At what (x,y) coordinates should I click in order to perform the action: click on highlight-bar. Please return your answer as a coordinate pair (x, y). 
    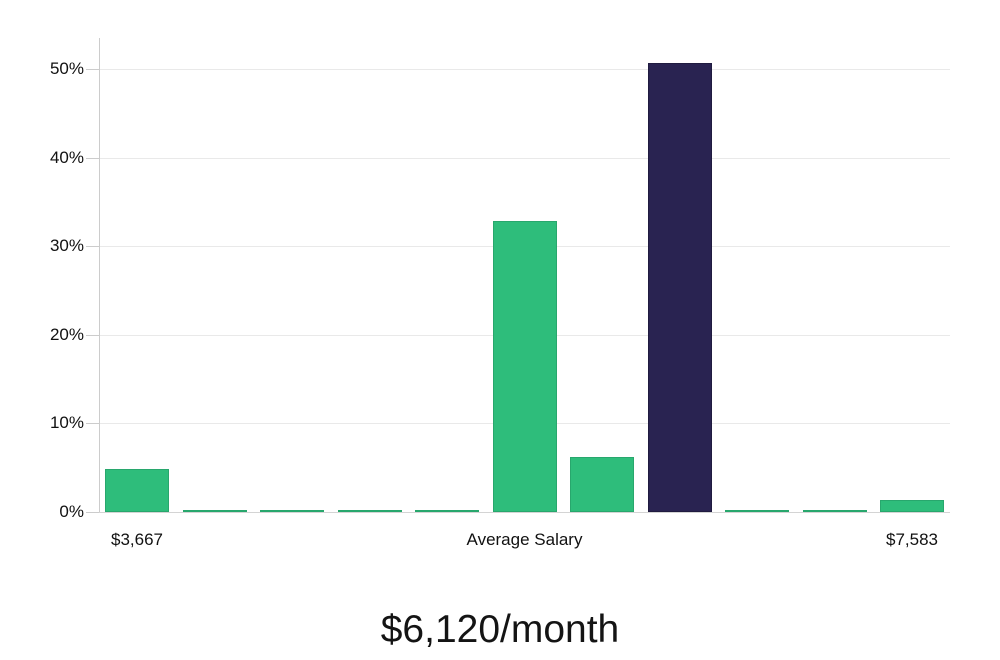
    Looking at the image, I should click on (679, 287).